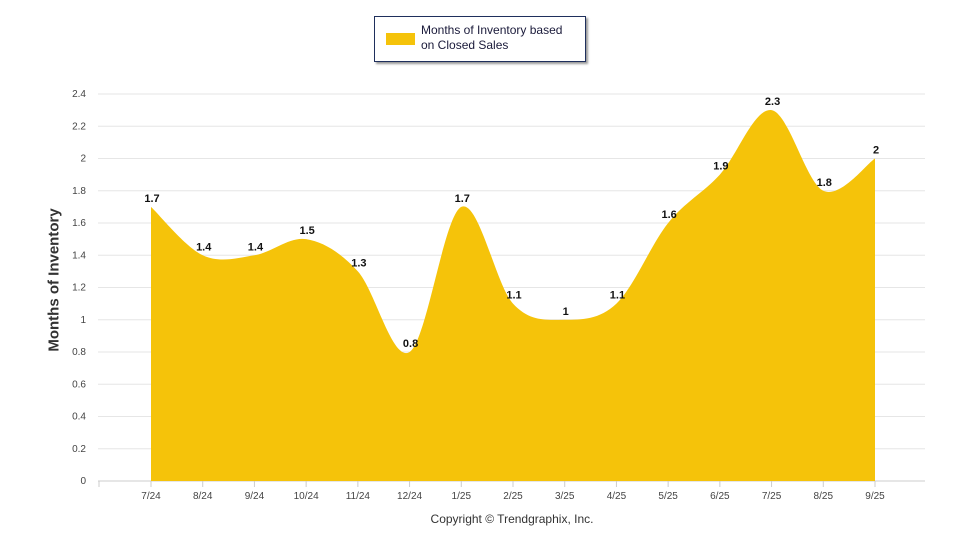 This screenshot has width=960, height=550. Describe the element at coordinates (875, 496) in the screenshot. I see `x-tick-label: 9/25` at that location.